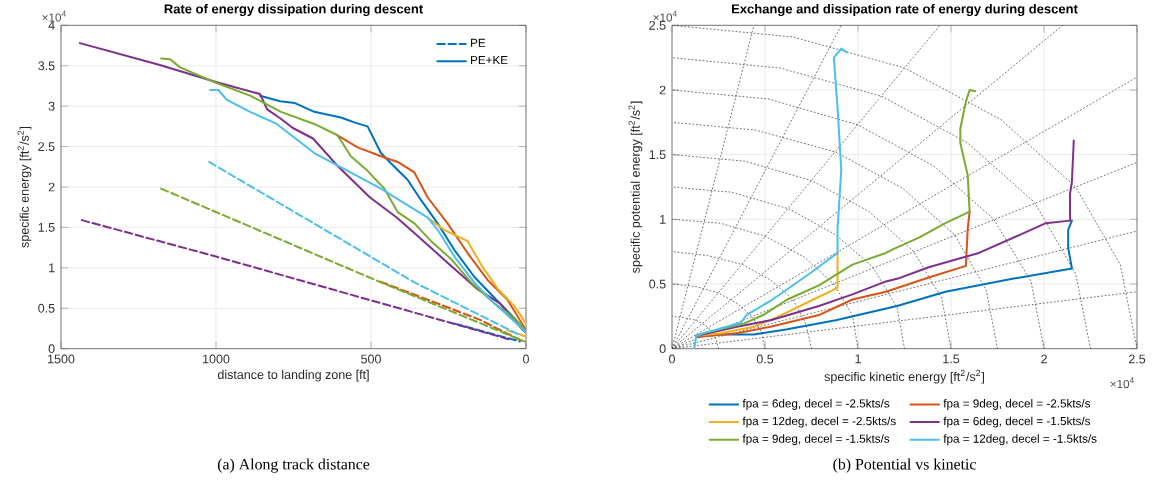 The height and width of the screenshot is (482, 1154). I want to click on y-axis-title: specific potential energy [ft$^{2}$/s$^{2}$], so click(635, 187).